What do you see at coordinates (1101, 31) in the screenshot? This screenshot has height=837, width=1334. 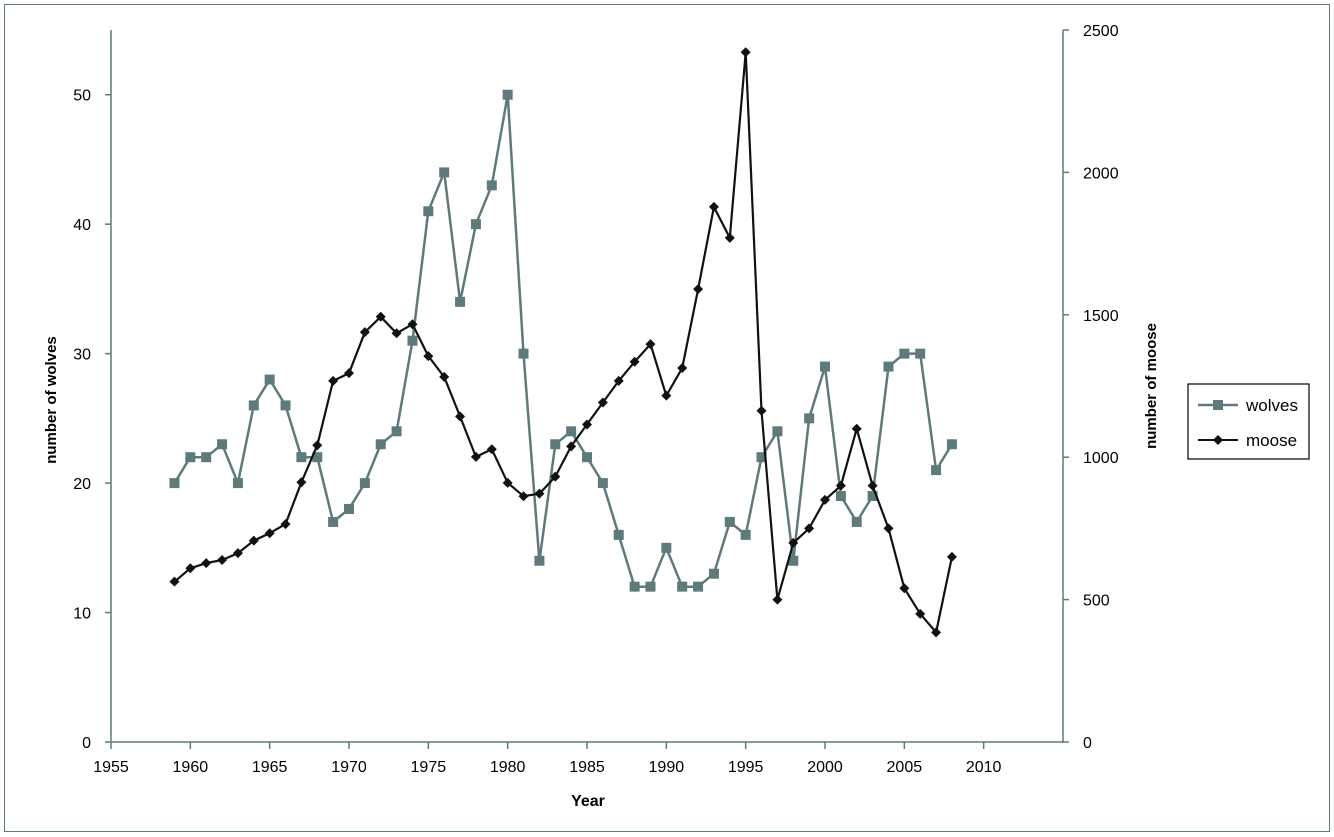 I see `y-right-tick-label: 2500` at bounding box center [1101, 31].